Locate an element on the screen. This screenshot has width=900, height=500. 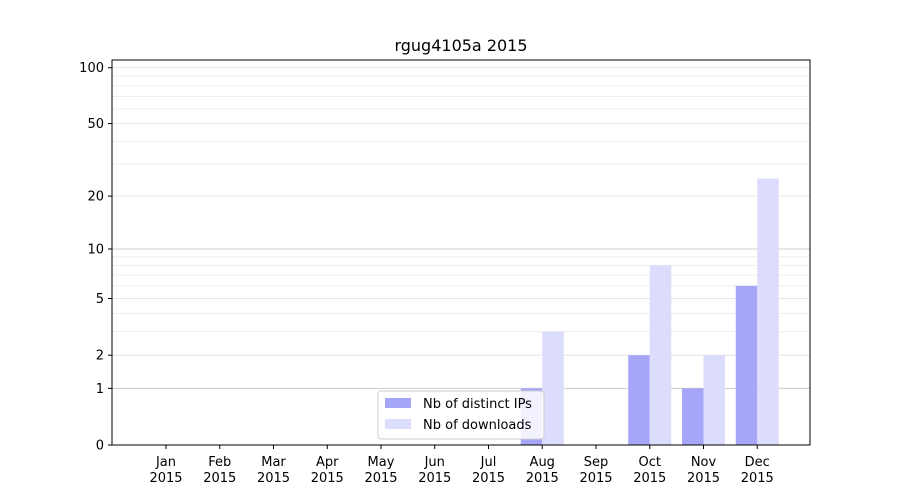
y-tick-label: 2 is located at coordinates (100, 356).